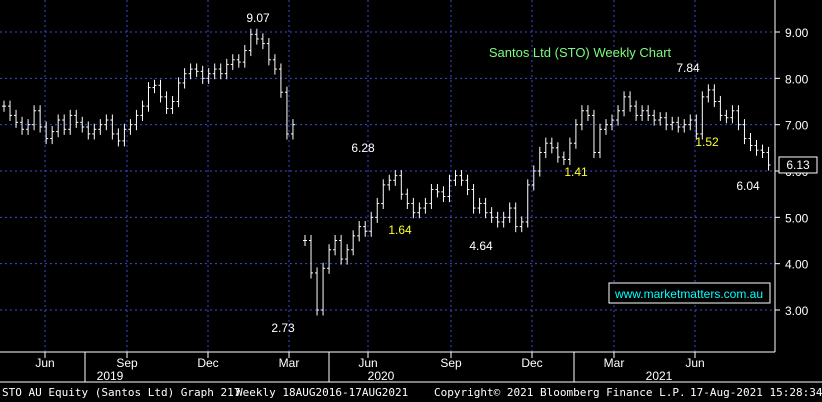 Image resolution: width=822 pixels, height=402 pixels. Describe the element at coordinates (258, 18) in the screenshot. I see `annotation-label: 9.07` at that location.